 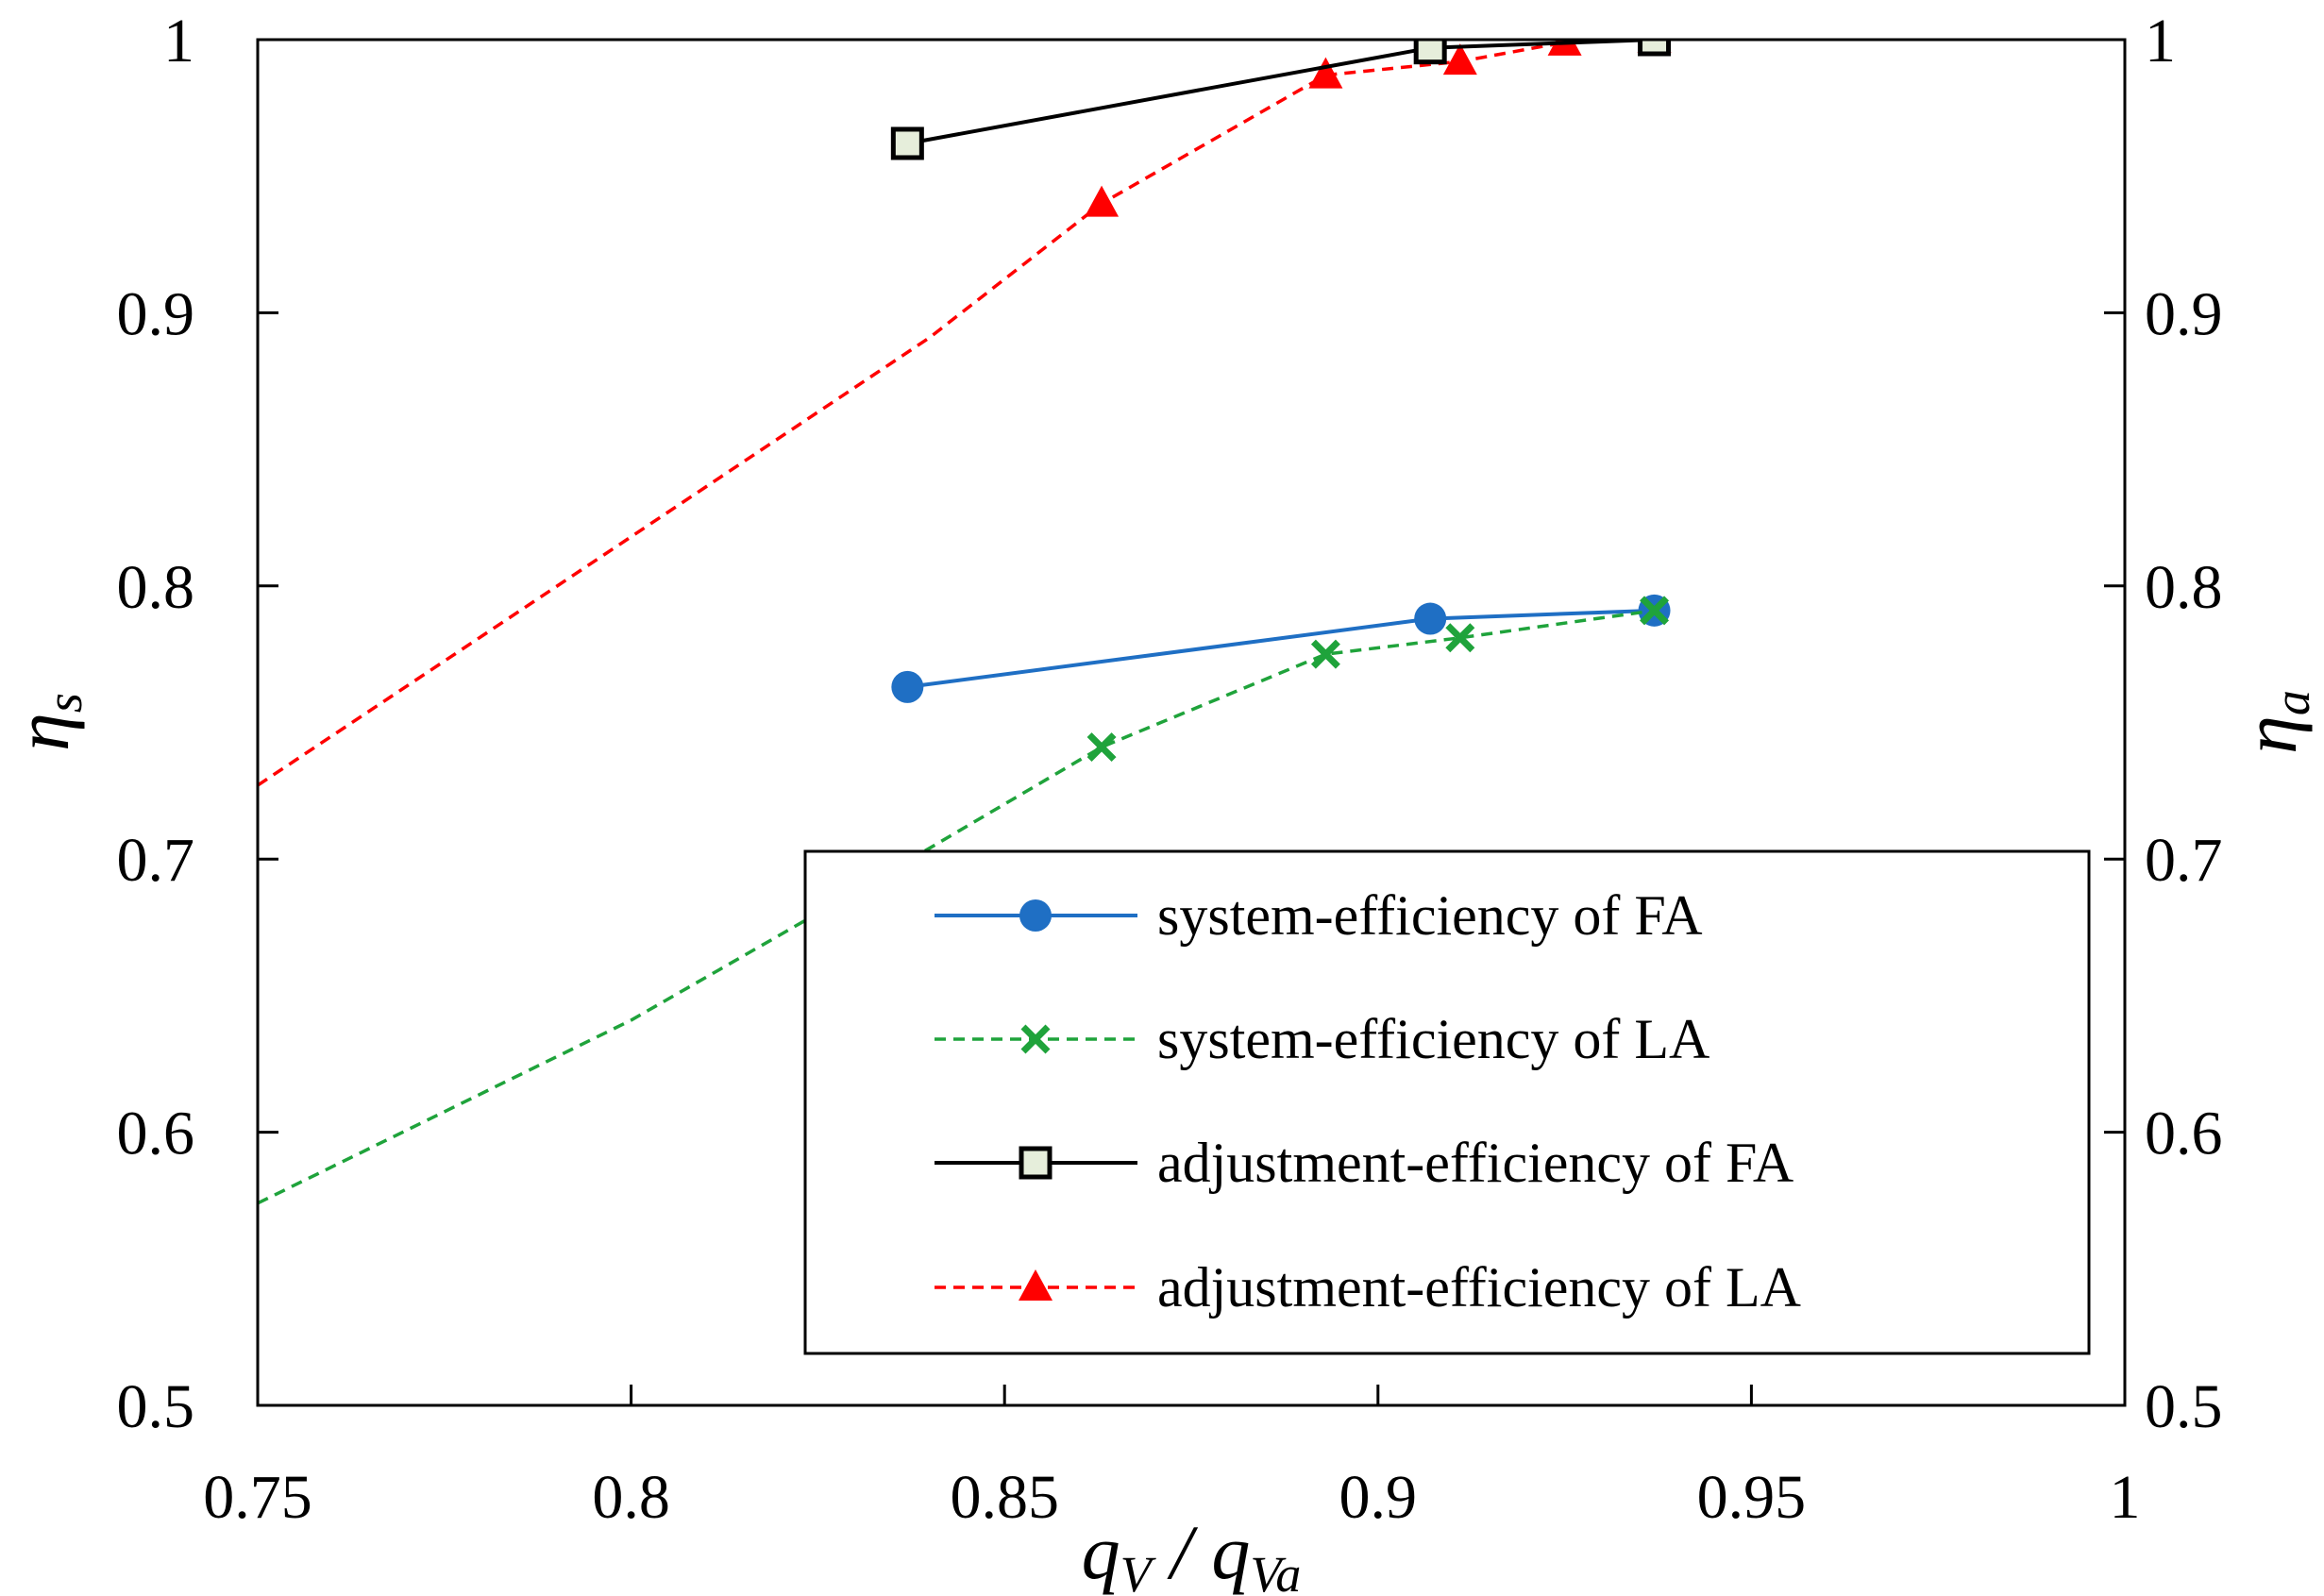 What do you see at coordinates (1475, 1163) in the screenshot?
I see `legend-label: adjustment-efficiency of FA` at bounding box center [1475, 1163].